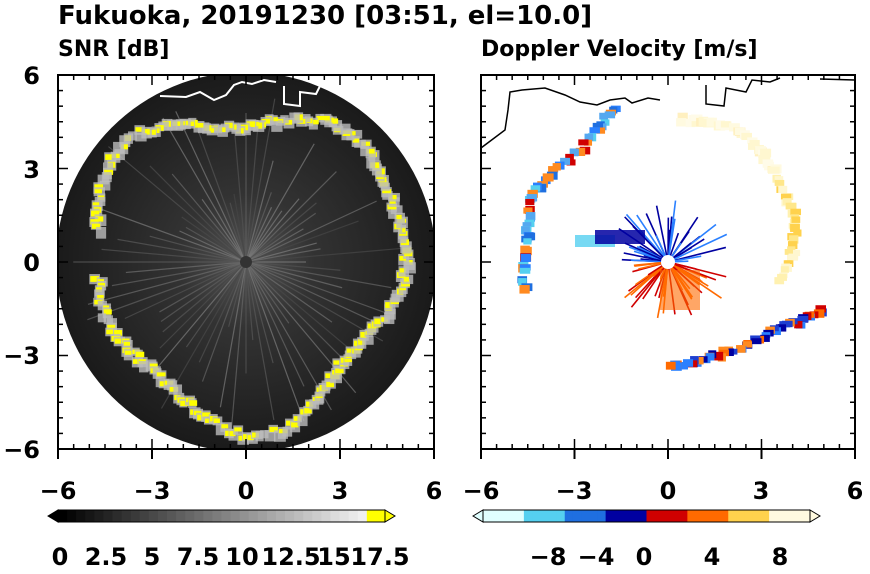 Image resolution: width=870 pixels, height=574 pixels. What do you see at coordinates (596, 556) in the screenshot?
I see `doppler-colorbar-tick: −4` at bounding box center [596, 556].